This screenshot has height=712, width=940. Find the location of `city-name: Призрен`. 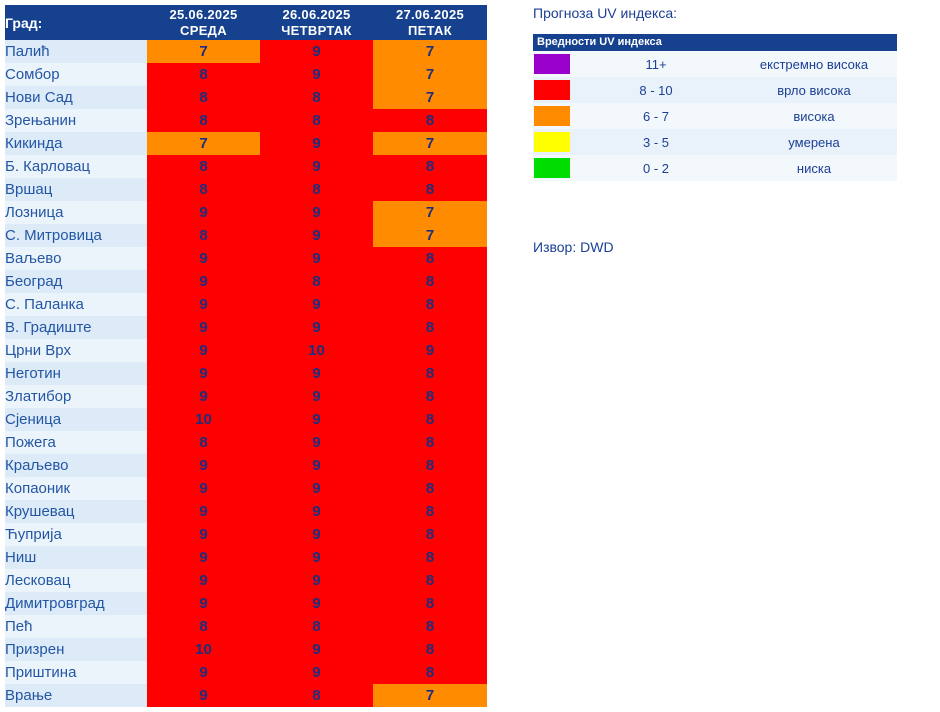

city-name: Призрен is located at coordinates (76, 649).